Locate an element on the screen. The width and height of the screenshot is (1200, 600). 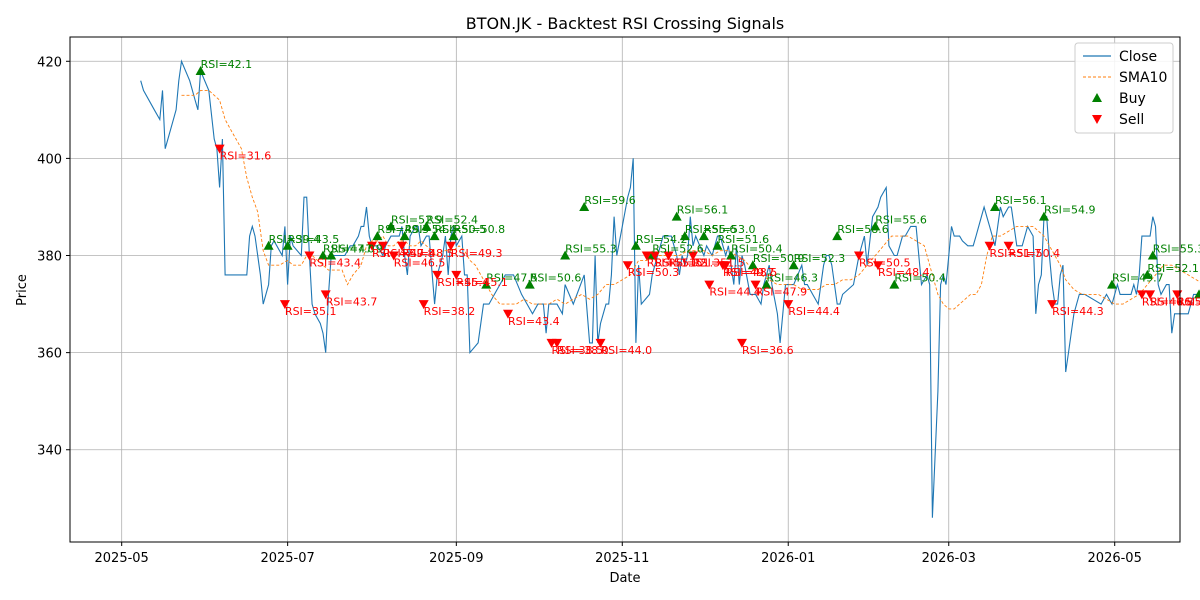
sell-rsi-label: RSI=38.0 is located at coordinates (583, 350).